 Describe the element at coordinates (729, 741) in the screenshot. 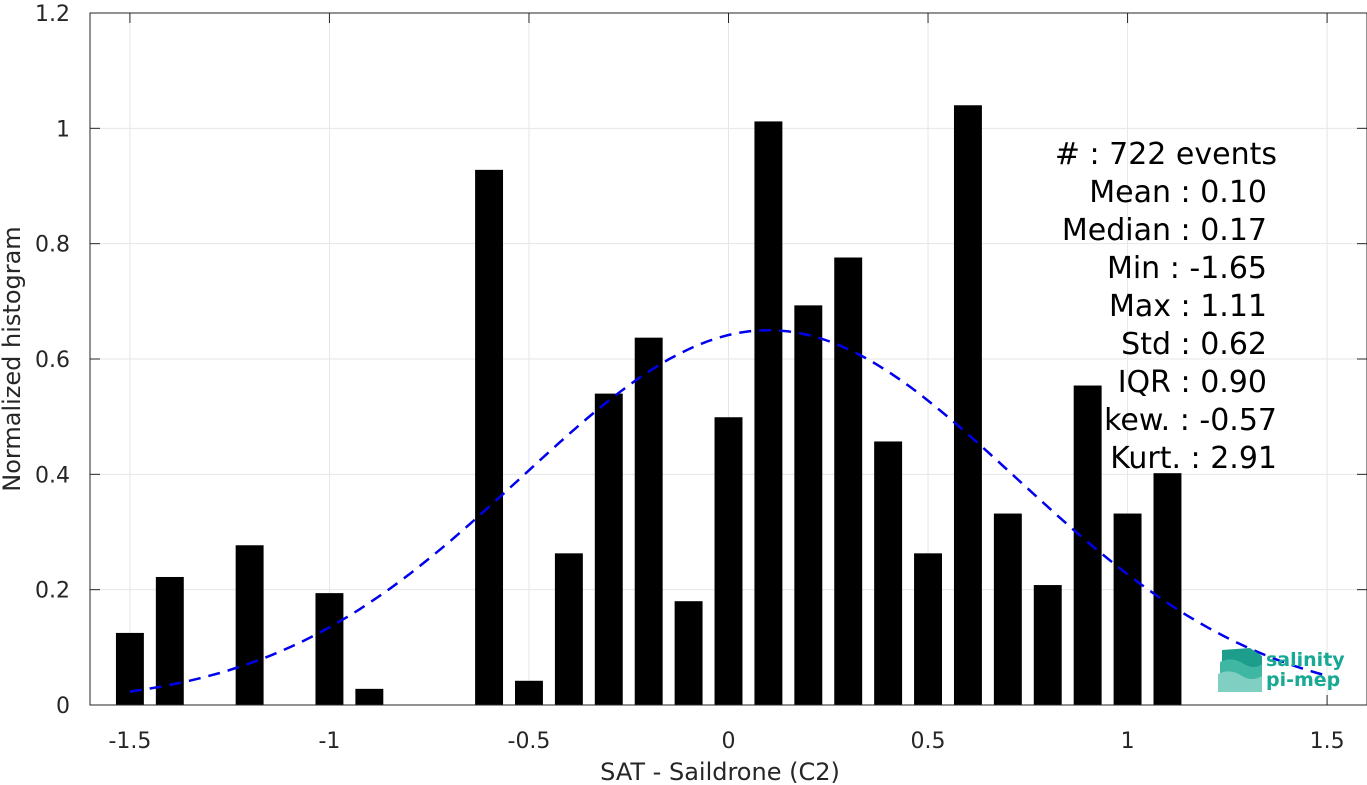

I see `x-tick-label: 0` at that location.